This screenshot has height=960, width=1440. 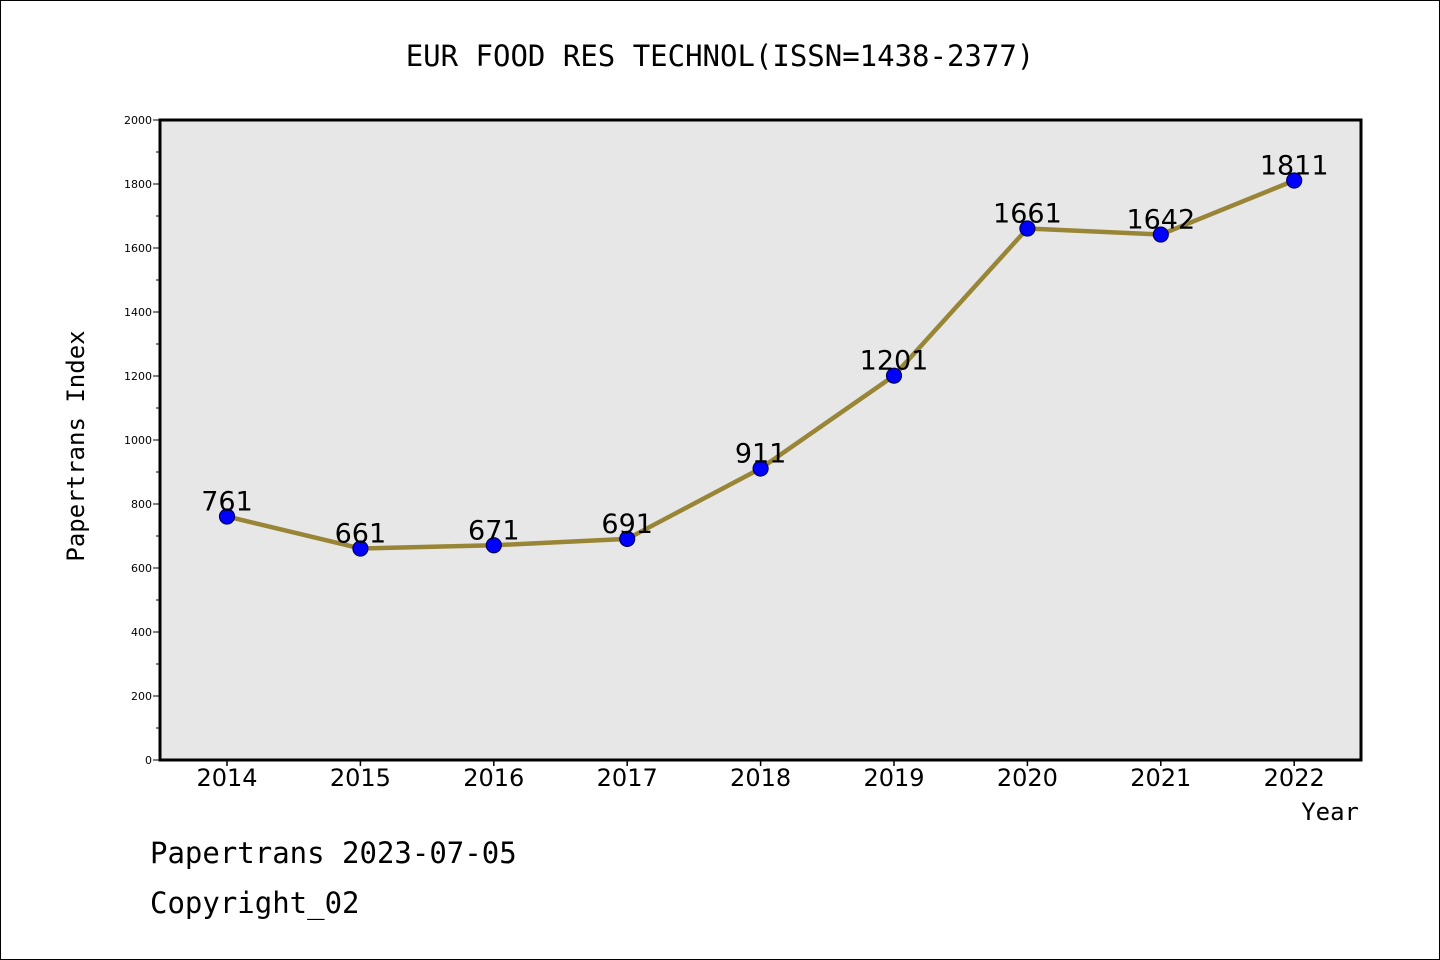 What do you see at coordinates (720, 56) in the screenshot?
I see `chart-title: EUR FOOD RES TECHNOL(ISSN=1438-2377)` at bounding box center [720, 56].